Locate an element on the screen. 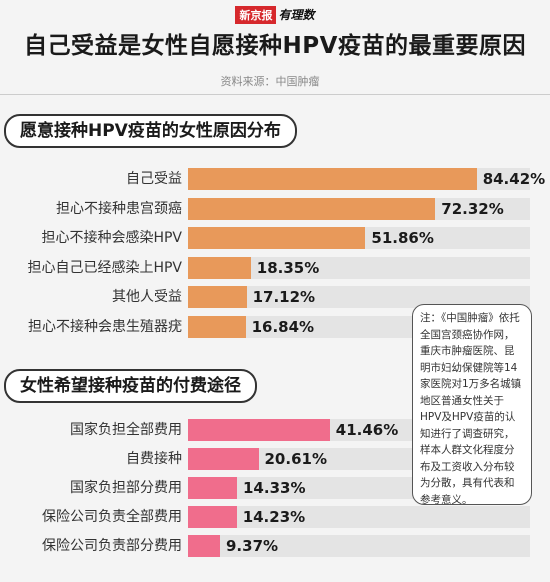 The width and height of the screenshot is (550, 582). category-label: 担心不接种患宫颈癌 is located at coordinates (119, 208).